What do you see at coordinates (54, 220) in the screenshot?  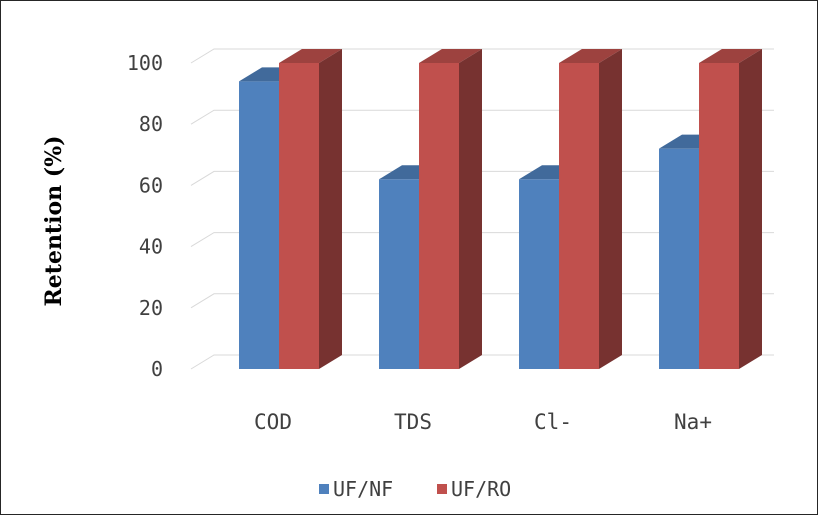 I see `y-axis-label: Retention (%)` at bounding box center [54, 220].